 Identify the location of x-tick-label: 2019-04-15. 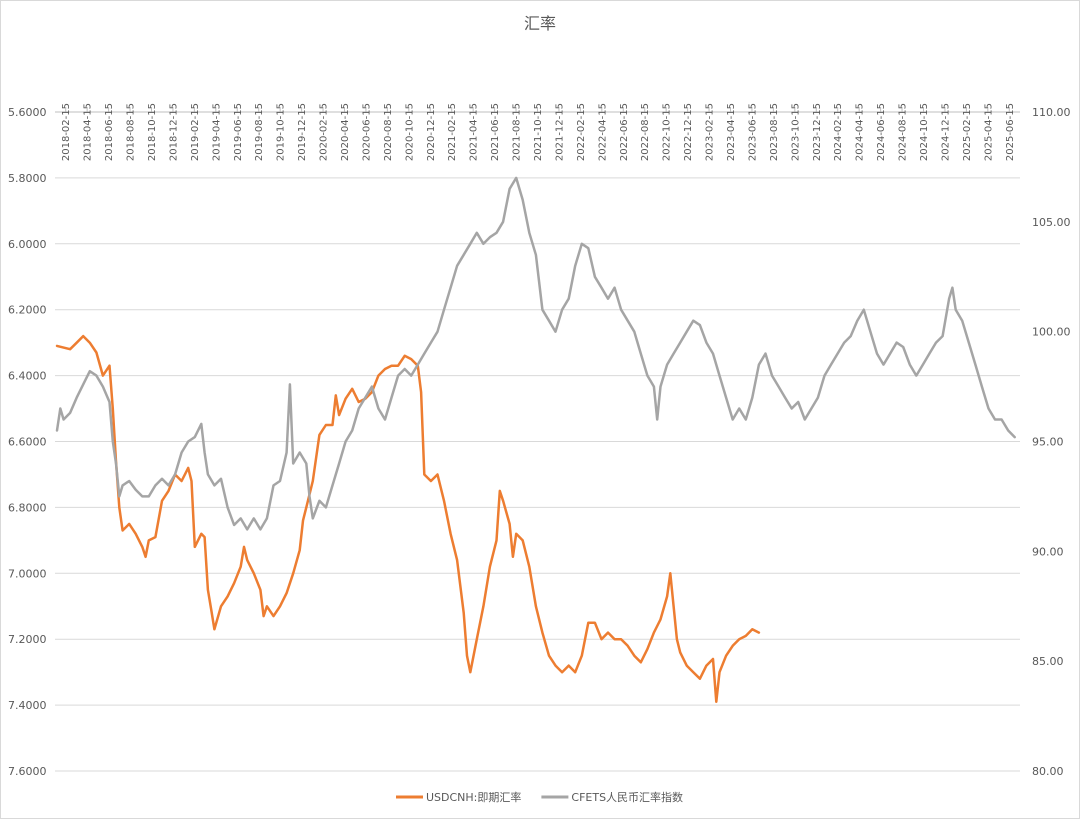
(216, 132).